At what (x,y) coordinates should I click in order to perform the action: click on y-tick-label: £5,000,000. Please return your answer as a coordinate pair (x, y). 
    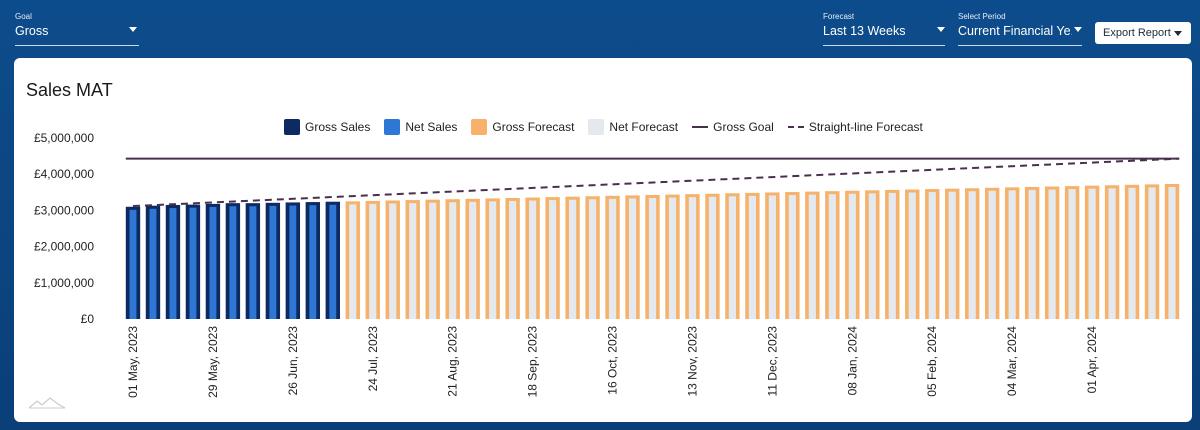
    Looking at the image, I should click on (64, 138).